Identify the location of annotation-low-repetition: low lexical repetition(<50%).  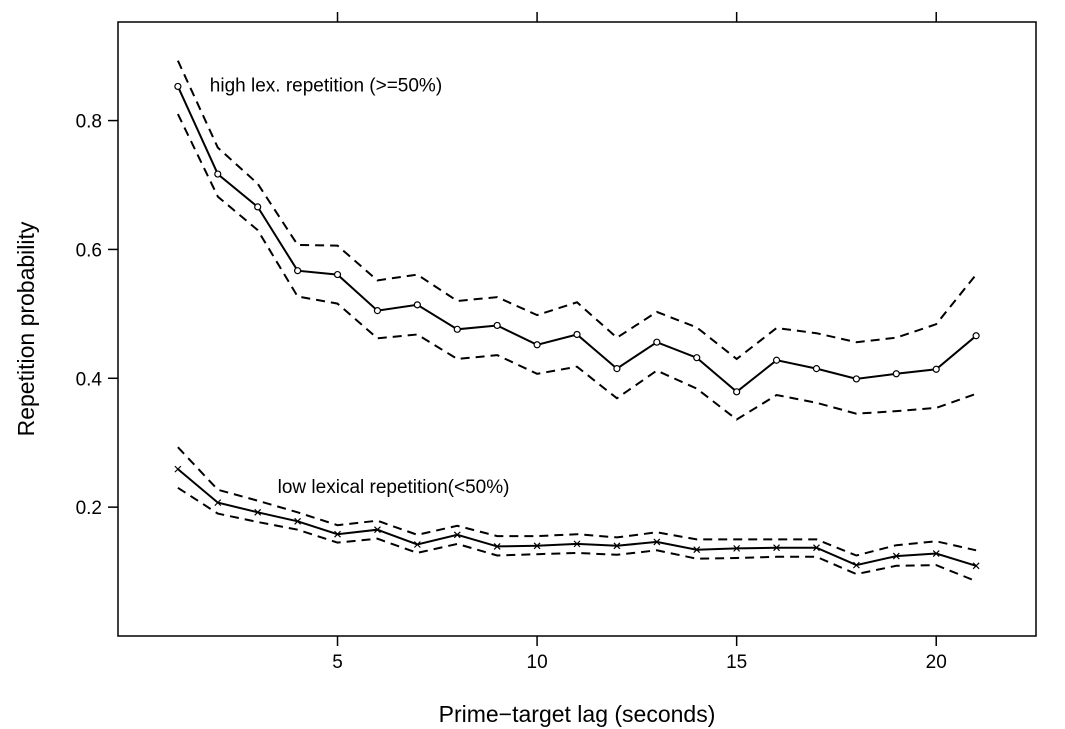
(394, 487).